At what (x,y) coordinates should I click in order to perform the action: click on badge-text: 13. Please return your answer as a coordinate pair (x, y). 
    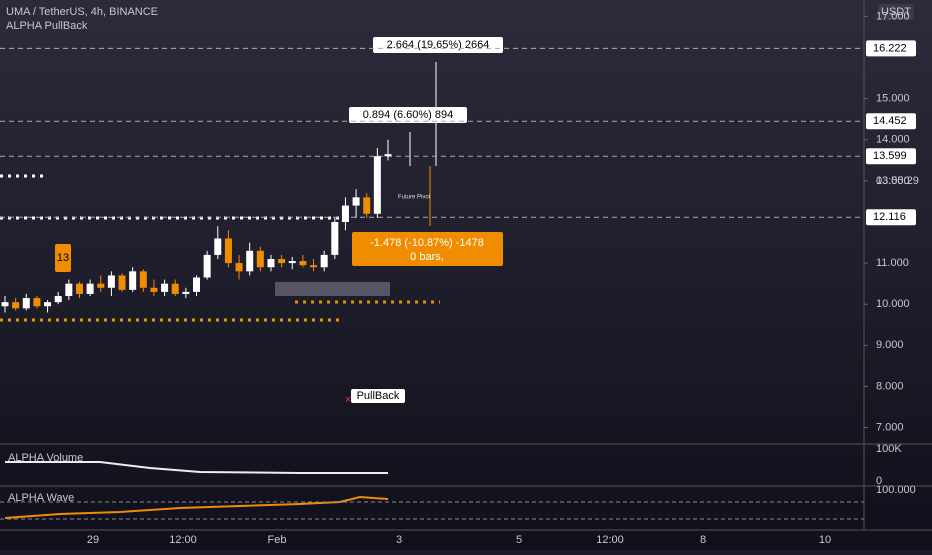
    Looking at the image, I should click on (63, 258).